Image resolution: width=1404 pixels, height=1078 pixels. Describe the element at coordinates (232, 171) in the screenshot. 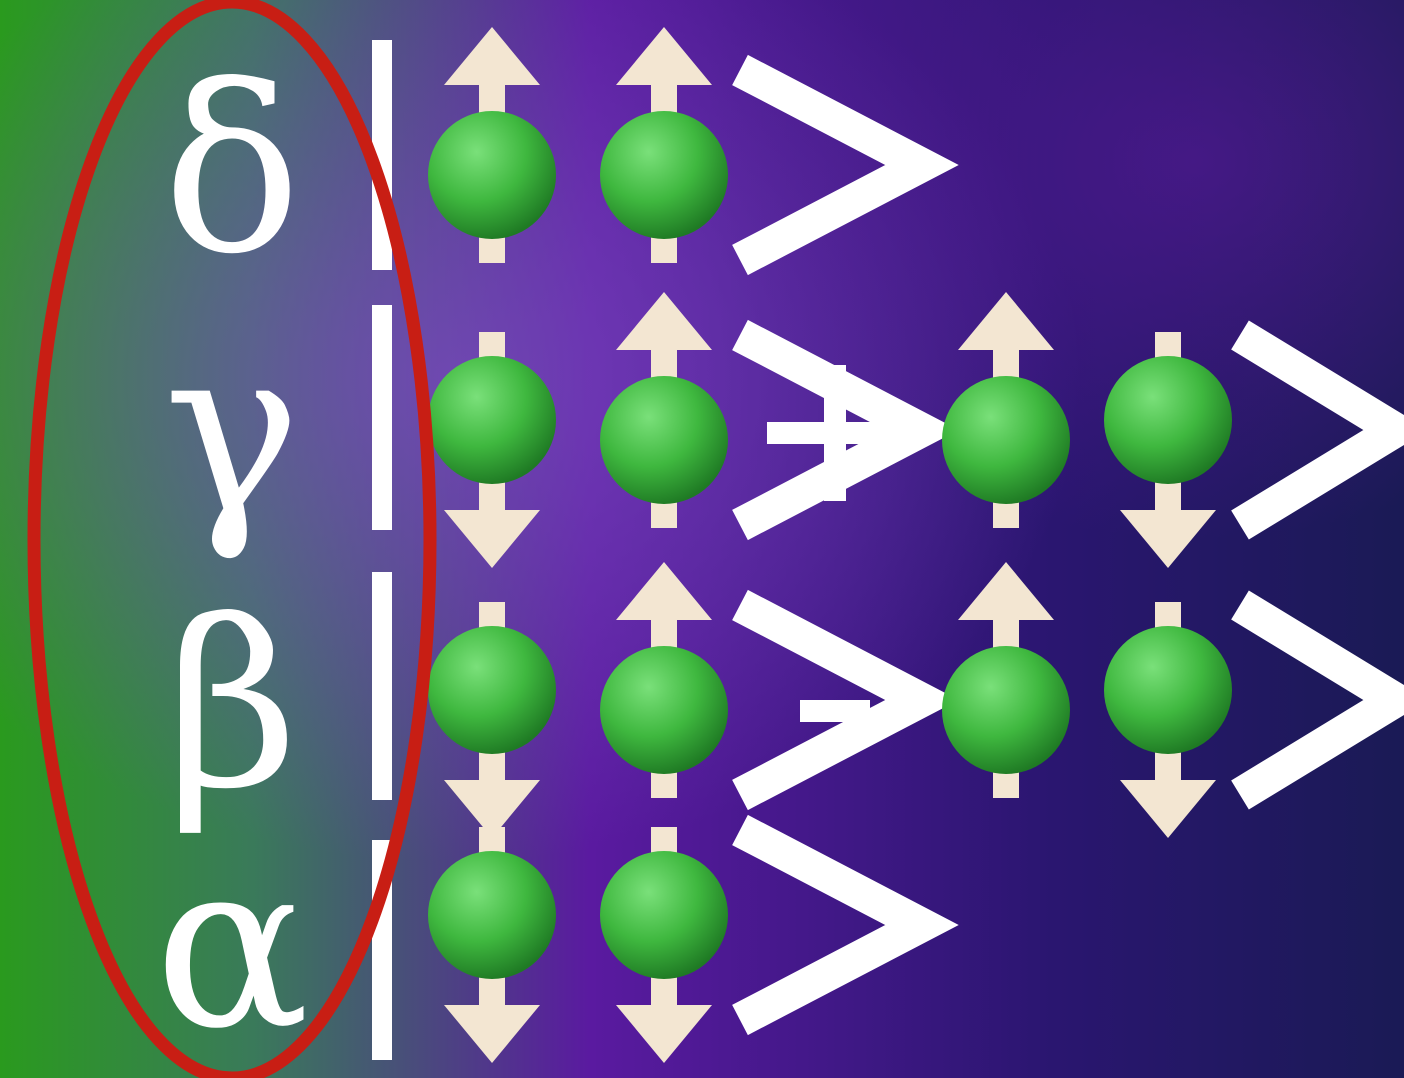

I see `state-label: δ` at that location.